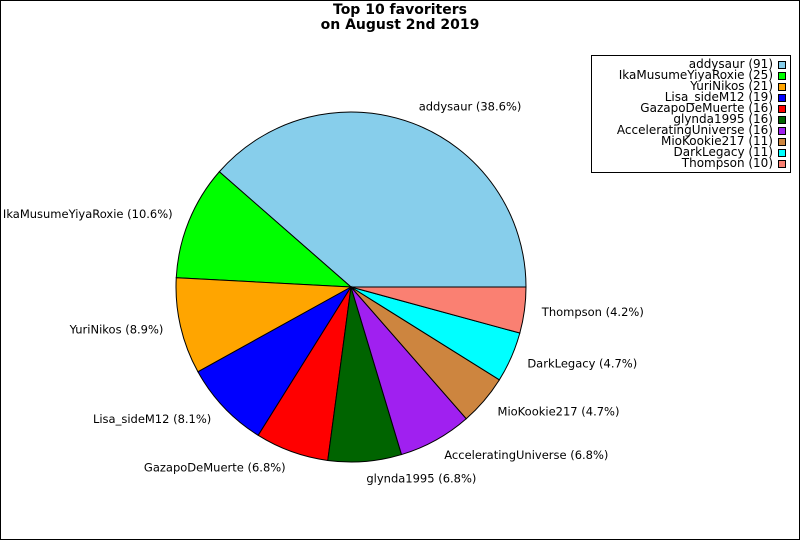 Image resolution: width=800 pixels, height=540 pixels. What do you see at coordinates (400, 10) in the screenshot?
I see `chart-title-line-1: Top 10 favoriters` at bounding box center [400, 10].